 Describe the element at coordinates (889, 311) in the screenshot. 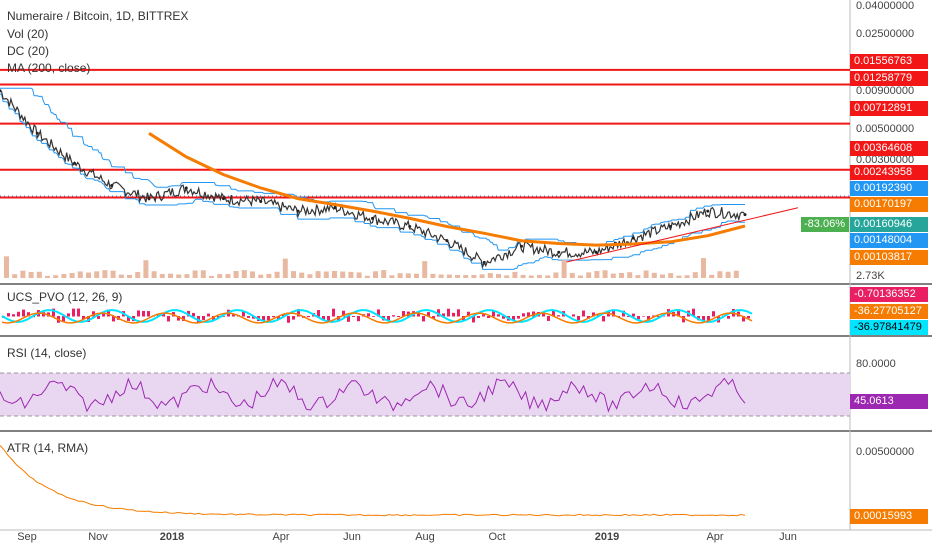

I see `pvo-value-tag: -36.27705127` at that location.